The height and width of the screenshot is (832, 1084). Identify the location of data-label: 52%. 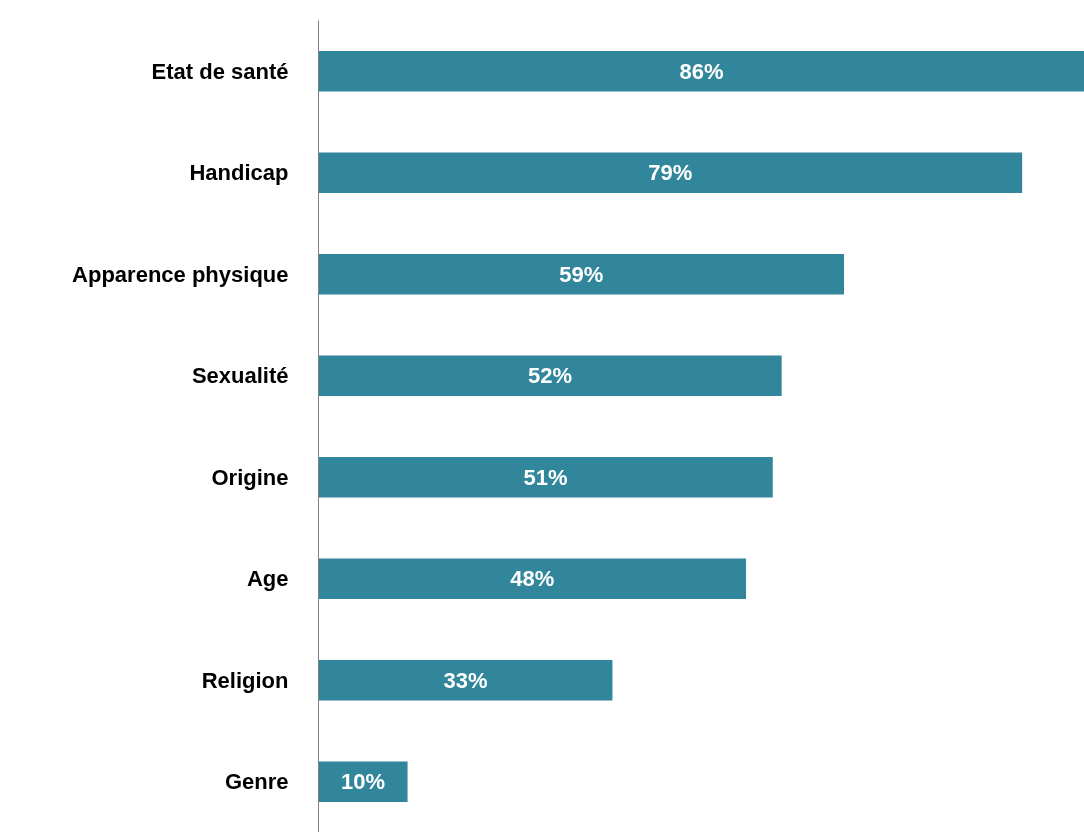
(550, 376).